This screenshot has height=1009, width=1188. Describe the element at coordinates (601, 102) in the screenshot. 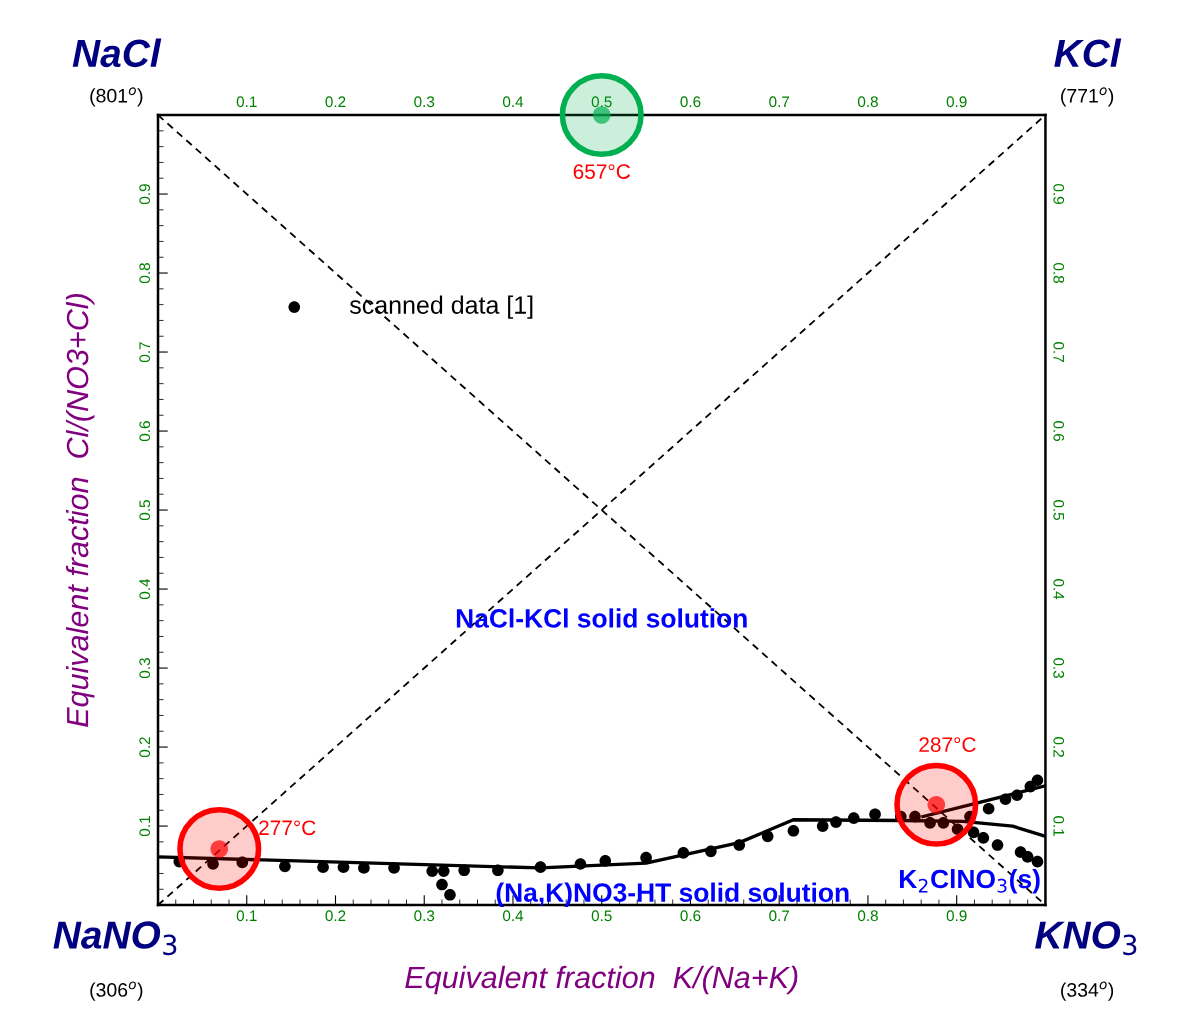

I see `x2-tick-label: 0.5` at that location.